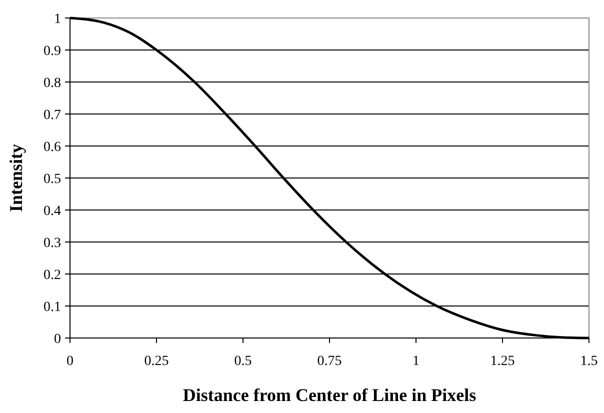 The image size is (604, 413). What do you see at coordinates (57, 339) in the screenshot?
I see `y-tick-label: 0` at bounding box center [57, 339].